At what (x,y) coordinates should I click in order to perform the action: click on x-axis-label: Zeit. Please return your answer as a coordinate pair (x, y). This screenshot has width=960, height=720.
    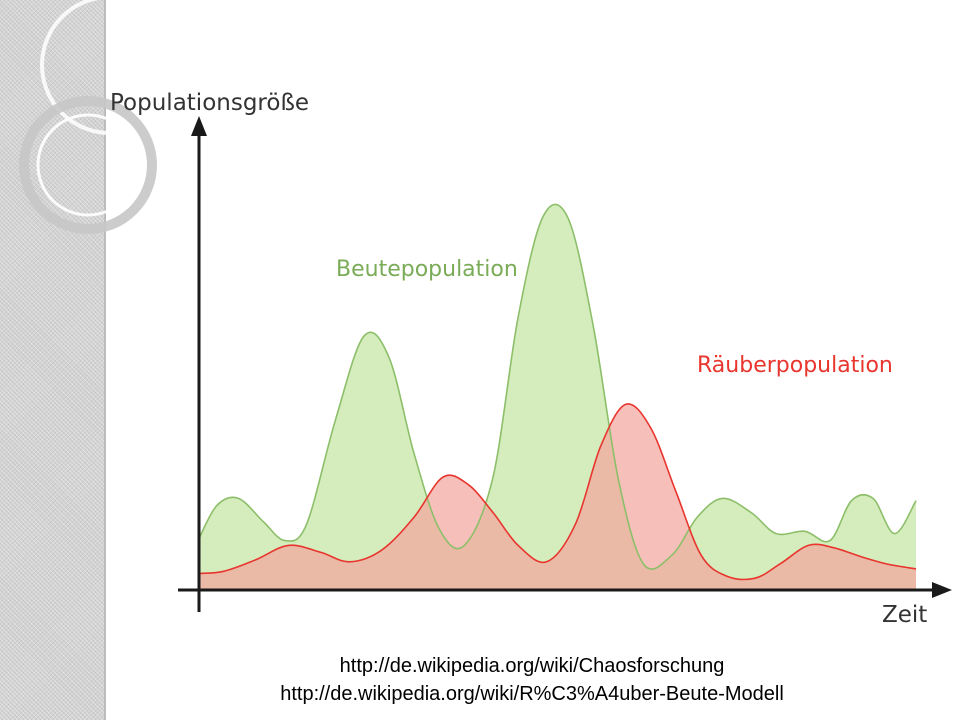
    Looking at the image, I should click on (904, 615).